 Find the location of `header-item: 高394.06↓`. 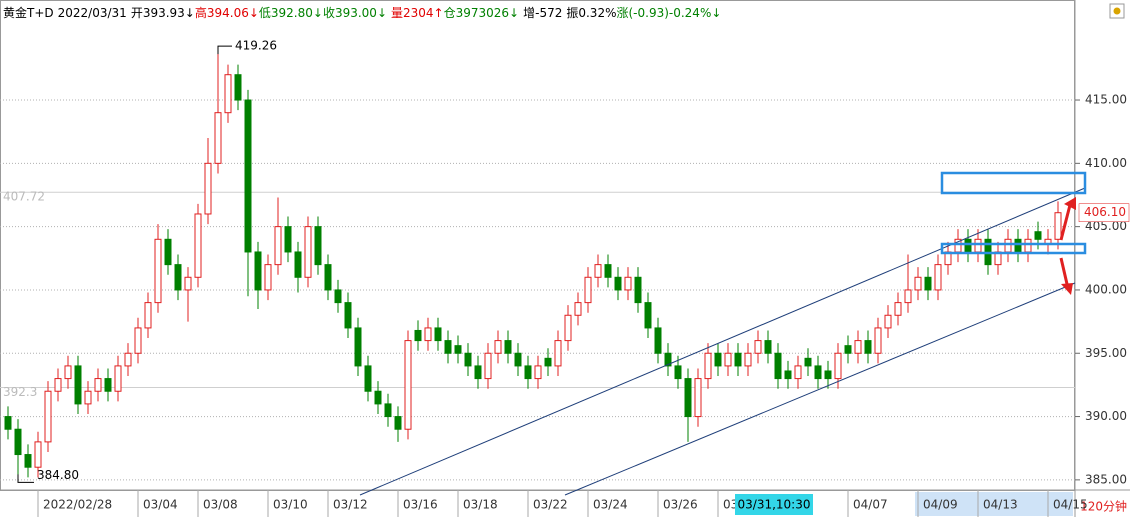

header-item: 高394.06↓ is located at coordinates (227, 12).